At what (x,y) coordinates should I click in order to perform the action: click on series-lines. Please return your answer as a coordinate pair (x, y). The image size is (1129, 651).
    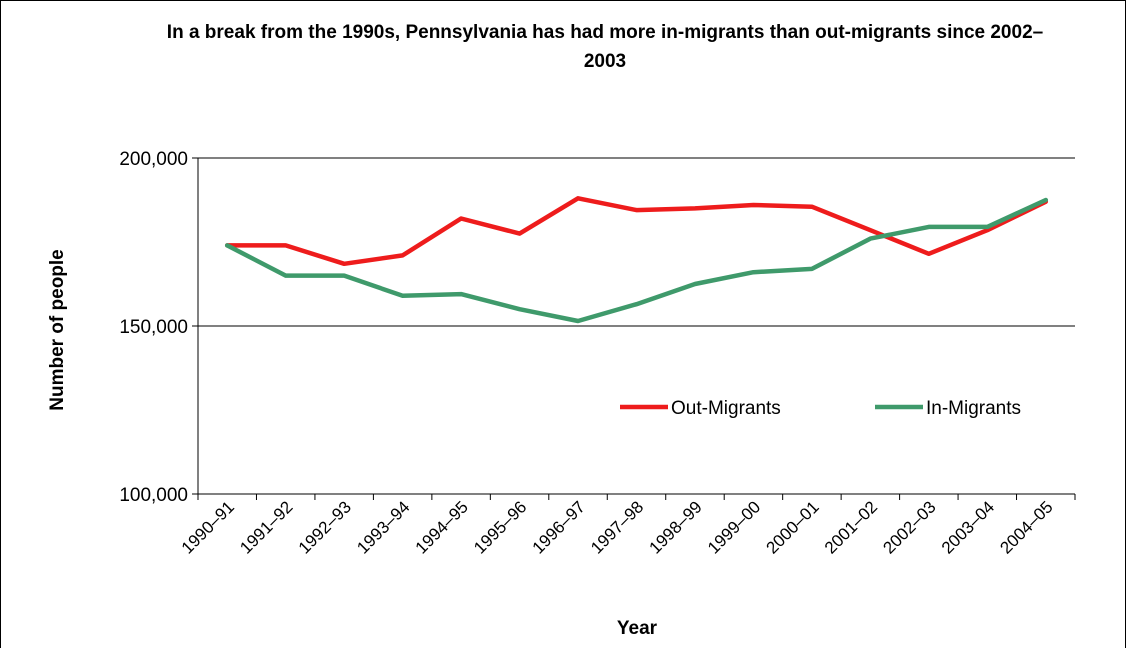
    Looking at the image, I should click on (636, 260).